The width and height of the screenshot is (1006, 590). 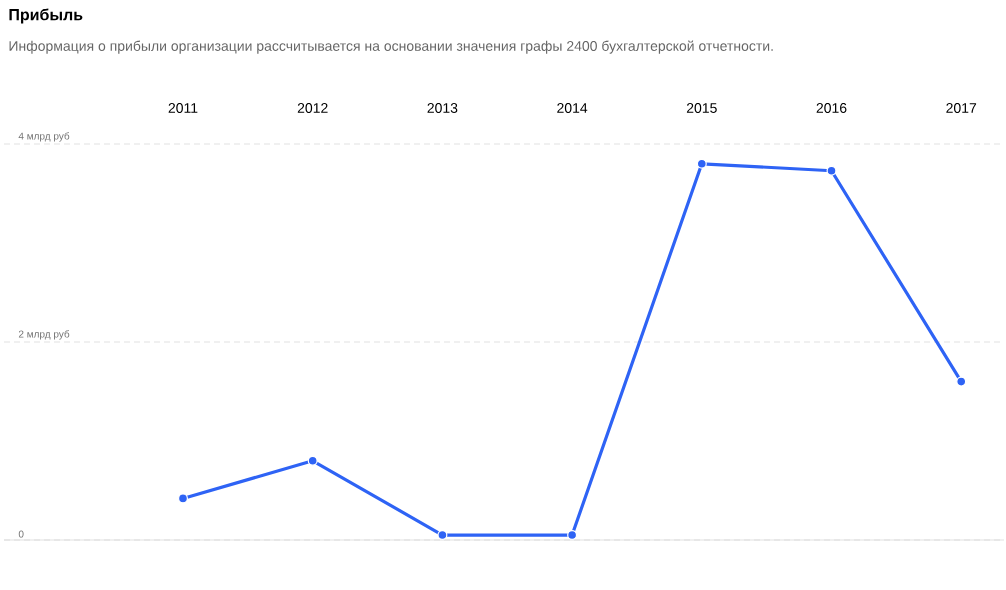 I want to click on chart-title: Прибыль, so click(x=46, y=16).